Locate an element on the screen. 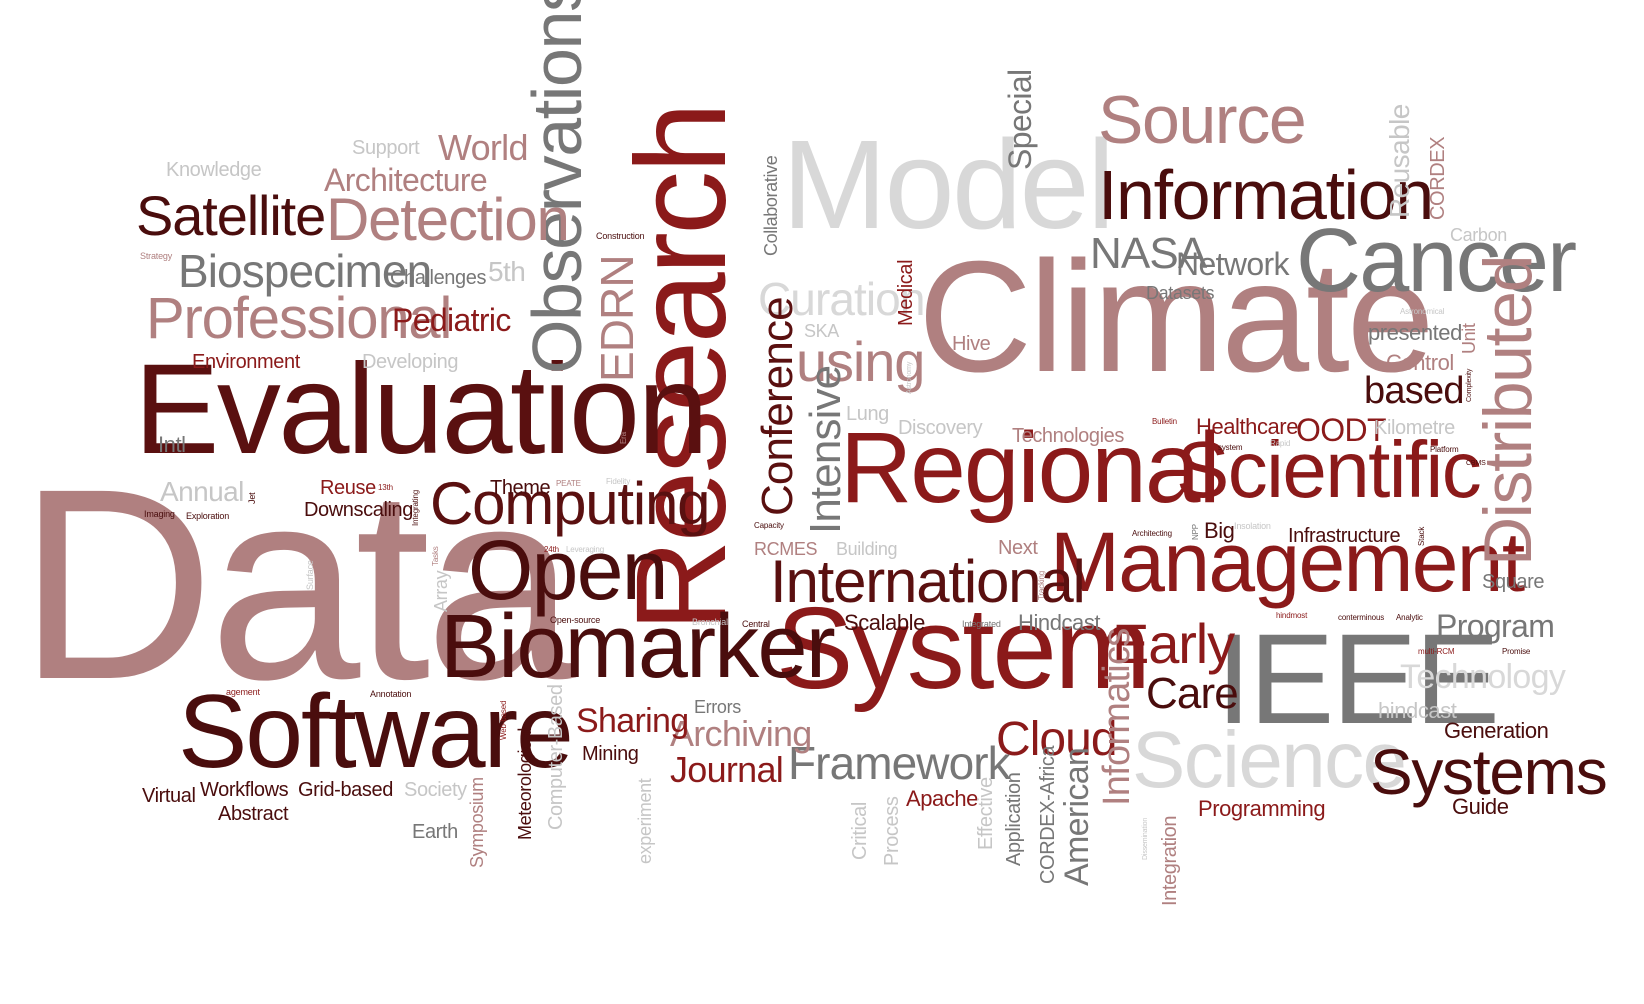 The width and height of the screenshot is (1644, 1004). word-tasks: Tasks is located at coordinates (435, 556).